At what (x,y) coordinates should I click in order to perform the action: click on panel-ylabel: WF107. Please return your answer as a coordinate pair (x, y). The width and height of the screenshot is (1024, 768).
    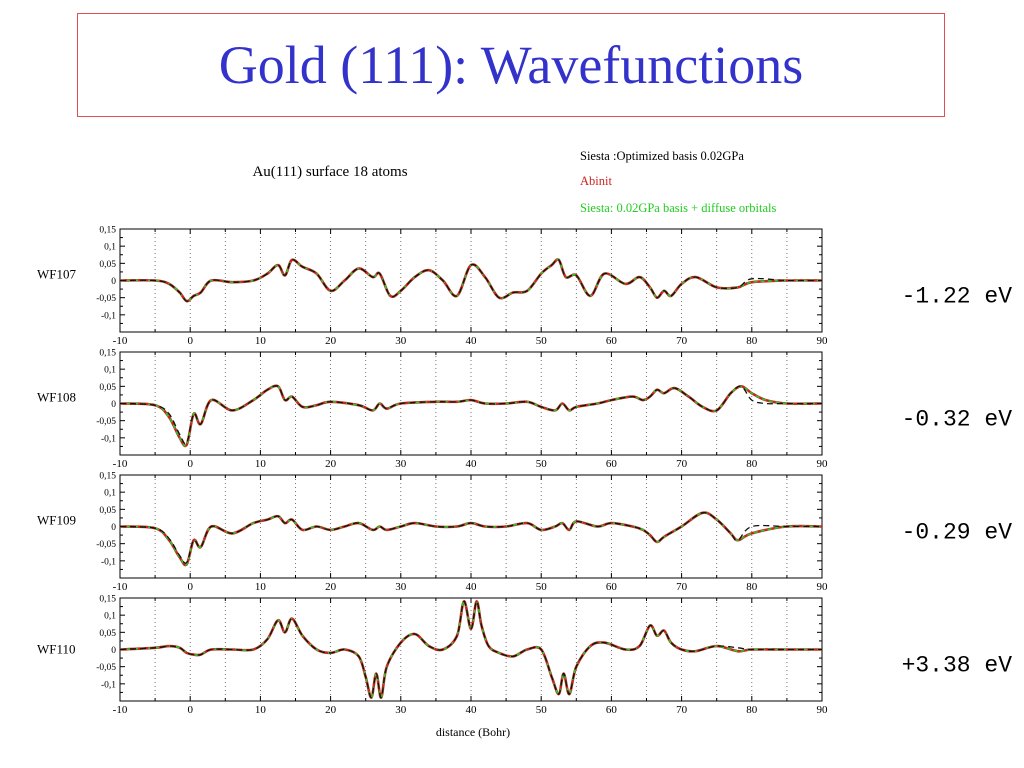
    Looking at the image, I should click on (57, 274).